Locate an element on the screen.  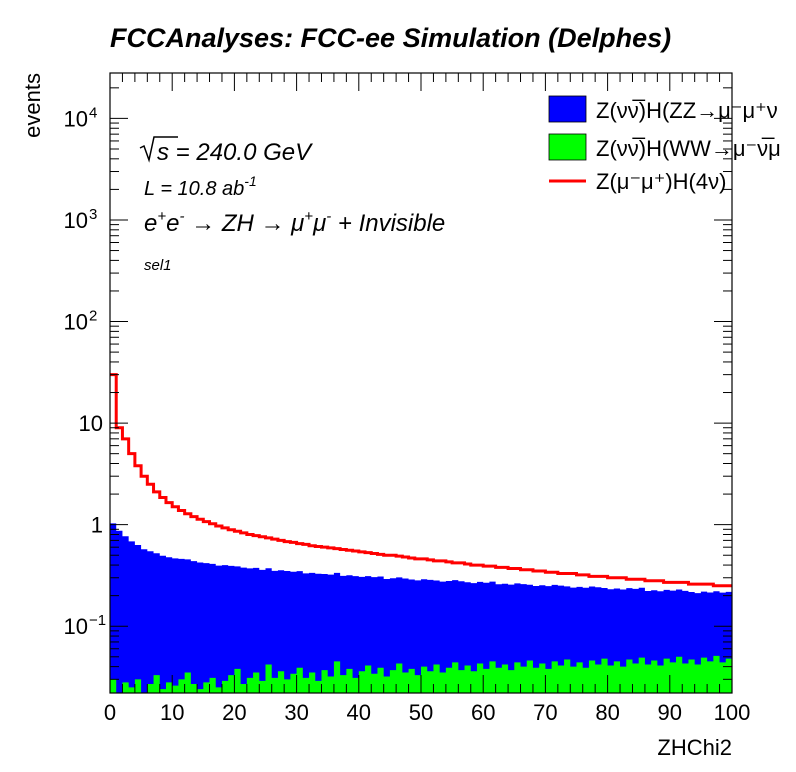
process-mu-sup1: + is located at coordinates (308, 216).